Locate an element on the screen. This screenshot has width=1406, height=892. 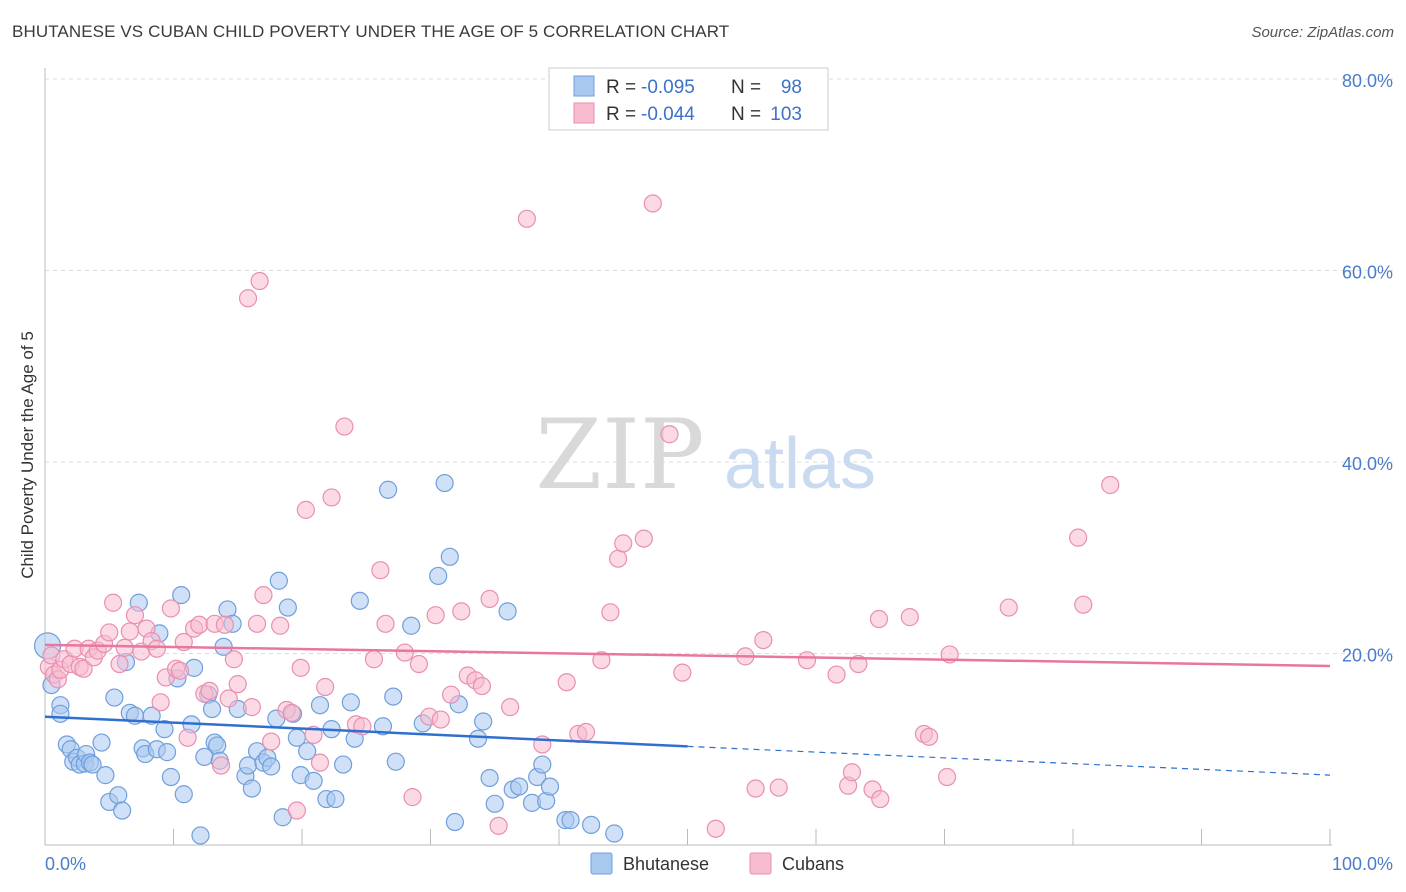
legend-label-cubans: Cubans is located at coordinates (813, 864).